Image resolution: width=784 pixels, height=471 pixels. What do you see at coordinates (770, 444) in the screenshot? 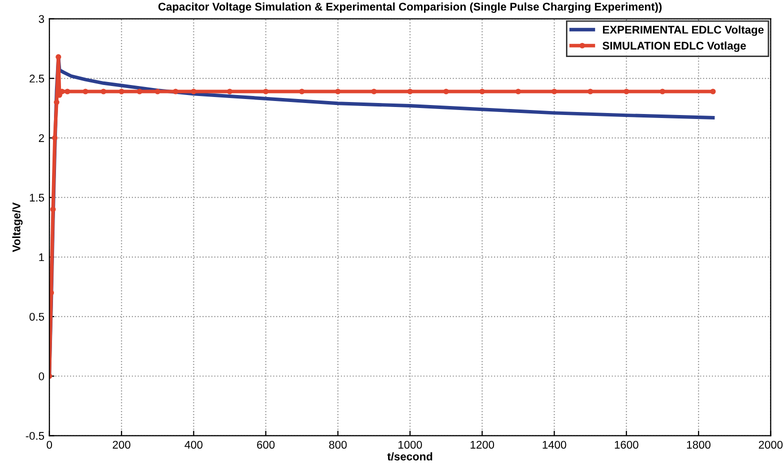
I see `x-tick-label: 2000` at bounding box center [770, 444].